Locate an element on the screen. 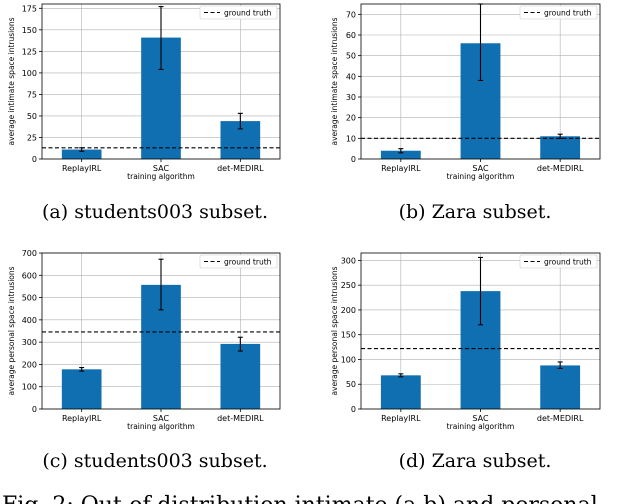 The height and width of the screenshot is (504, 628). y-tick-label: 125 is located at coordinates (29, 51).